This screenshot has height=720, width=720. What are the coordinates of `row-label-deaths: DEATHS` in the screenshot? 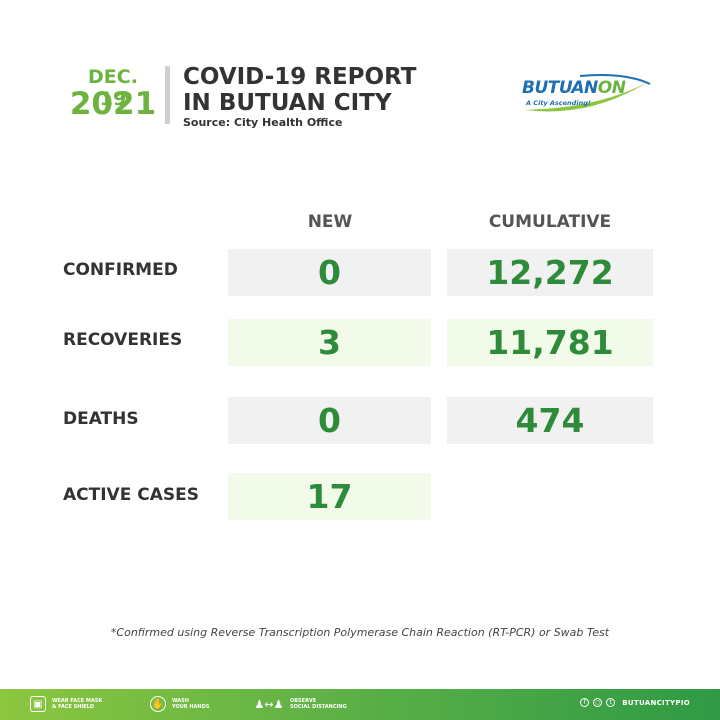 It's located at (101, 419).